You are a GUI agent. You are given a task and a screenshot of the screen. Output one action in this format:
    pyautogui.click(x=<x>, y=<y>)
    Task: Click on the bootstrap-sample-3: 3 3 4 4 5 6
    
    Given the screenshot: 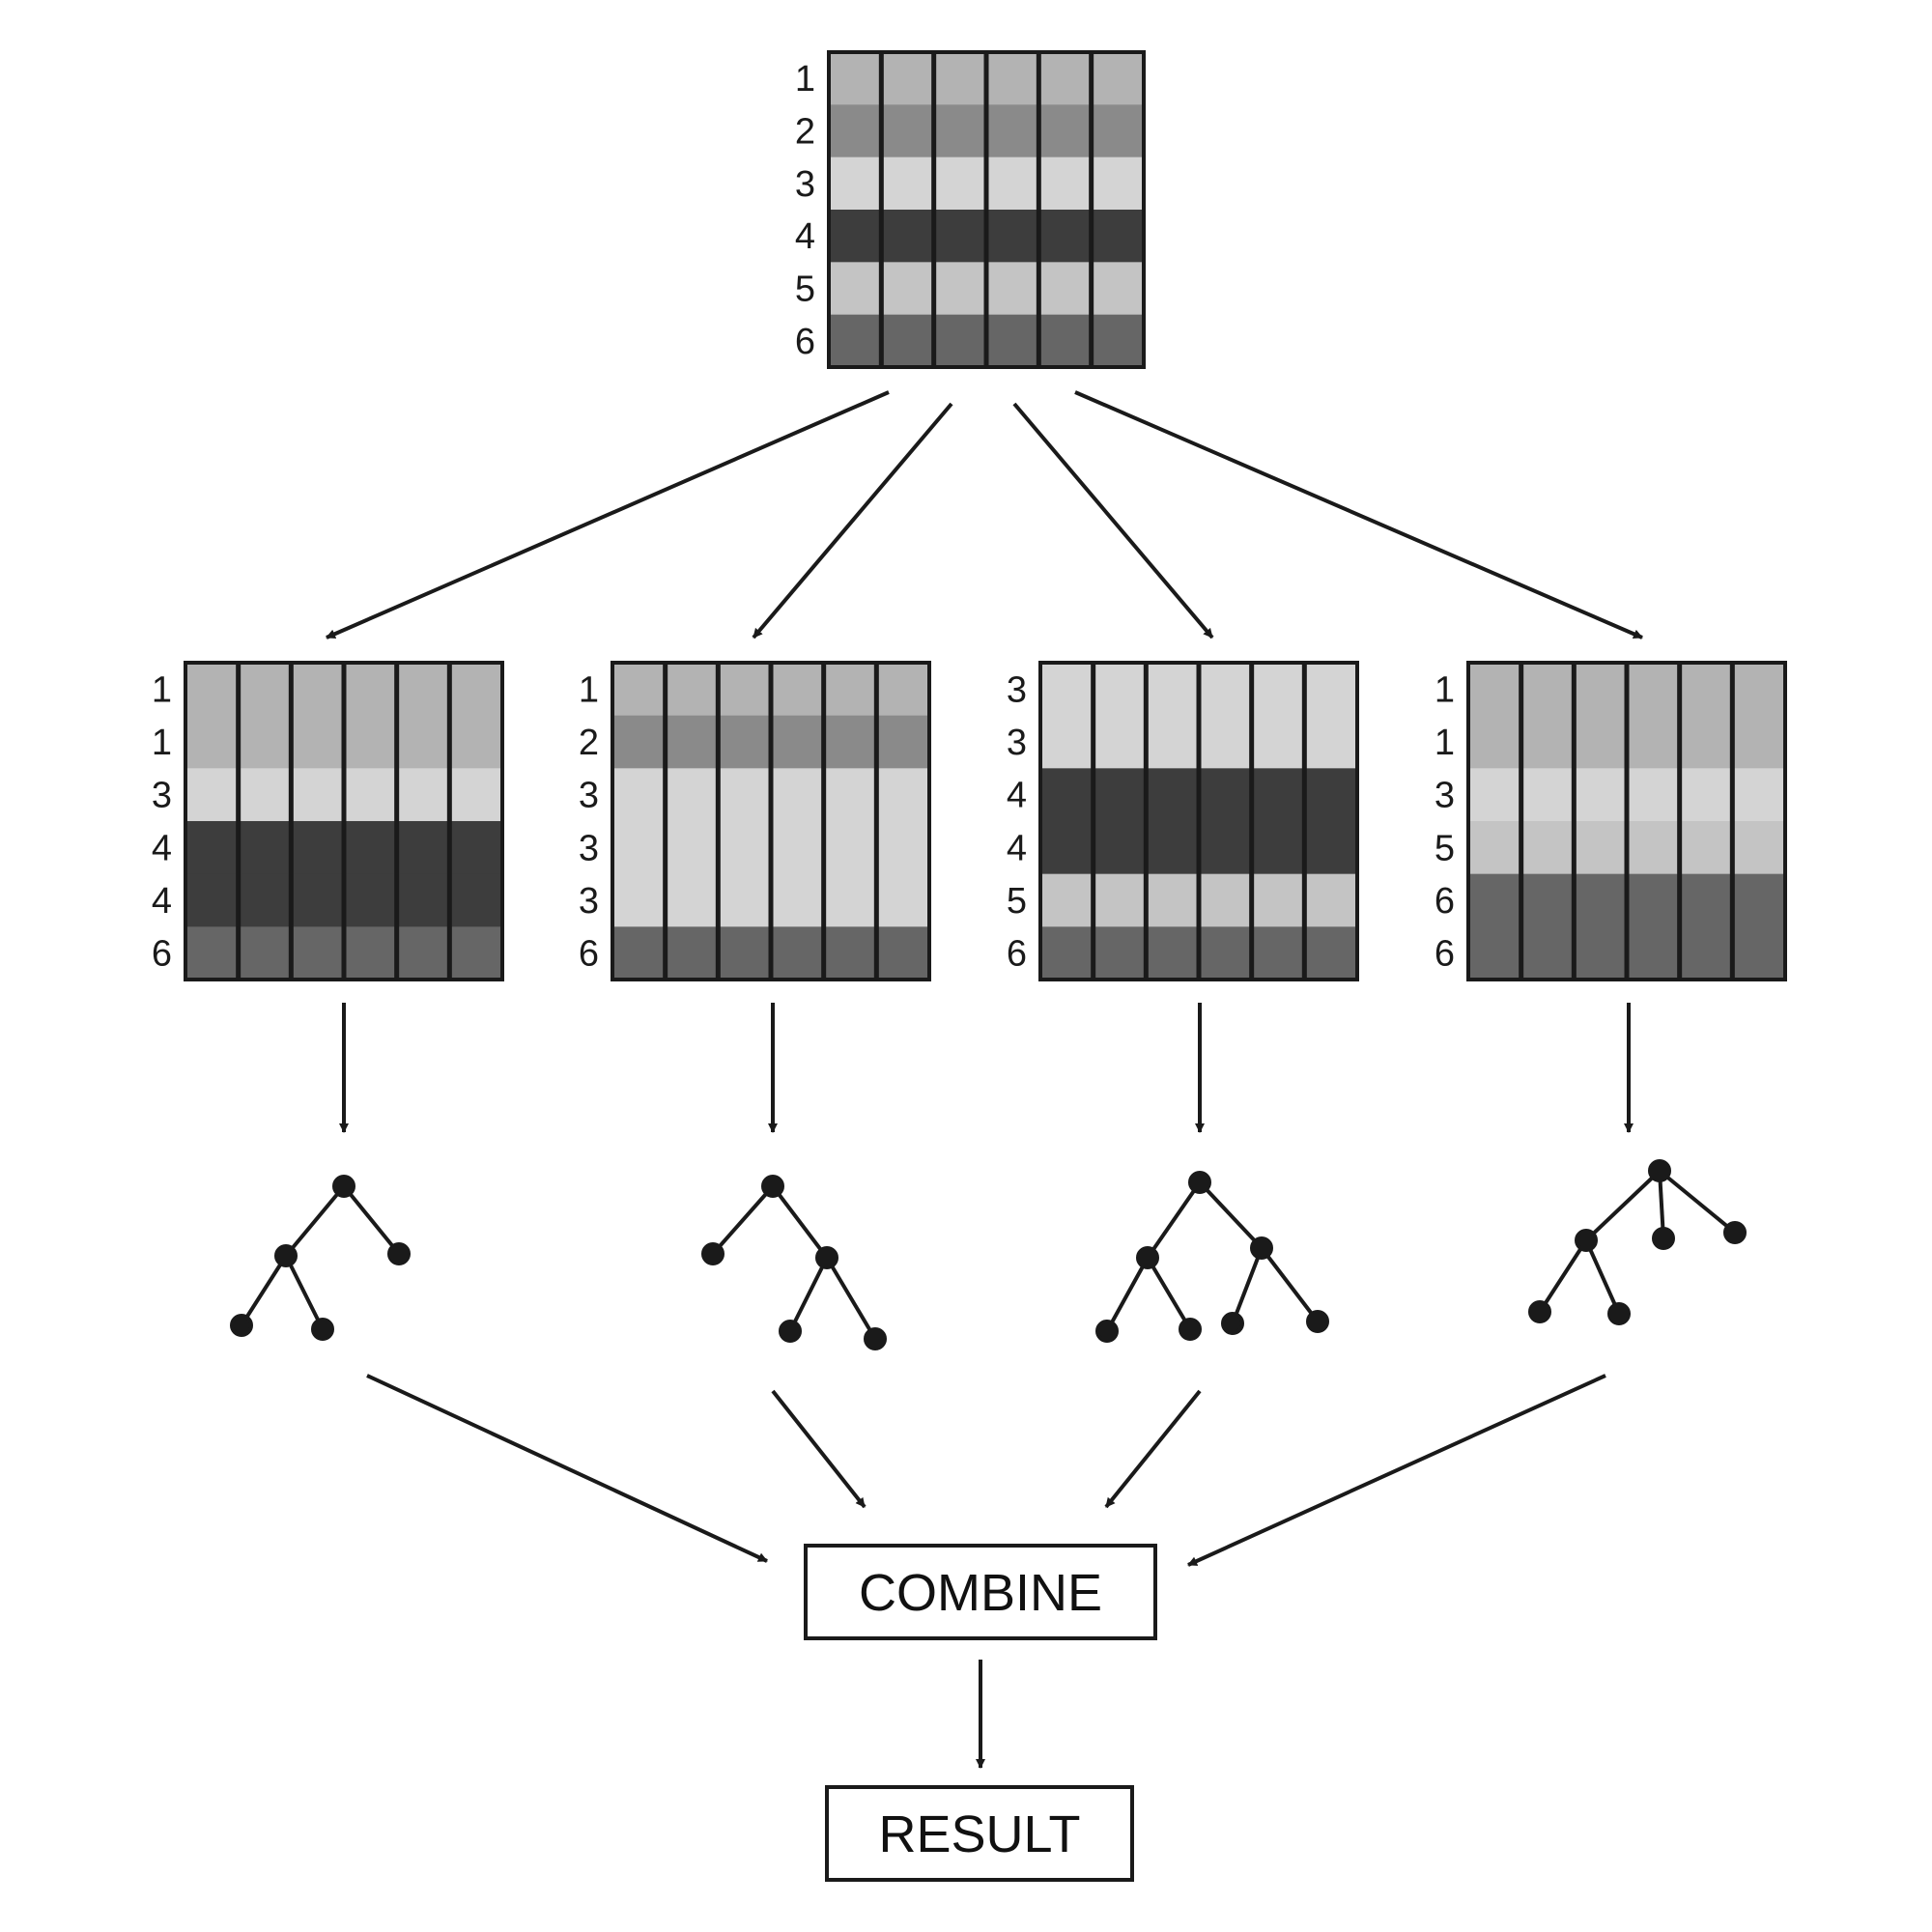 What is the action you would take?
    pyautogui.click(x=1183, y=821)
    